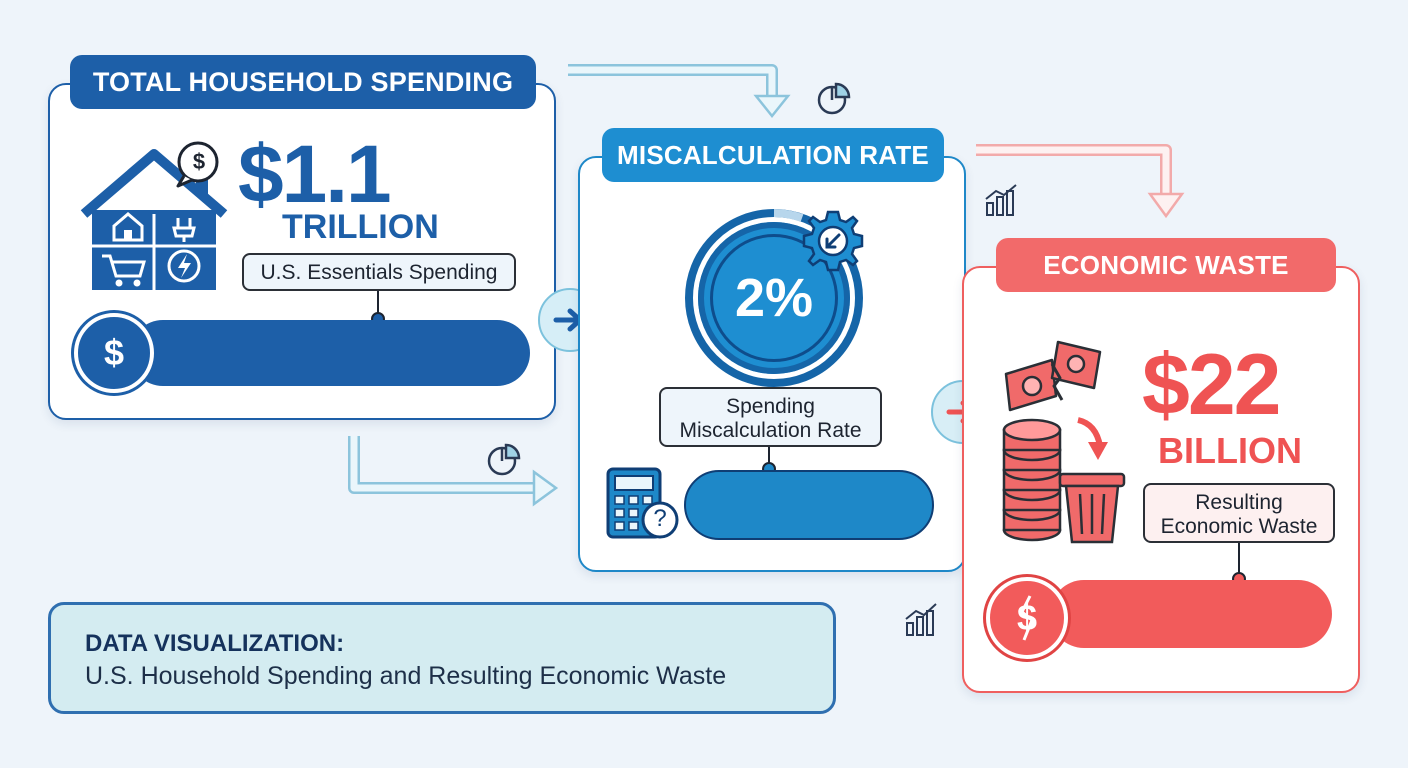 This screenshot has height=768, width=1408. I want to click on rate-label-line2: Miscalculation Rate, so click(770, 430).